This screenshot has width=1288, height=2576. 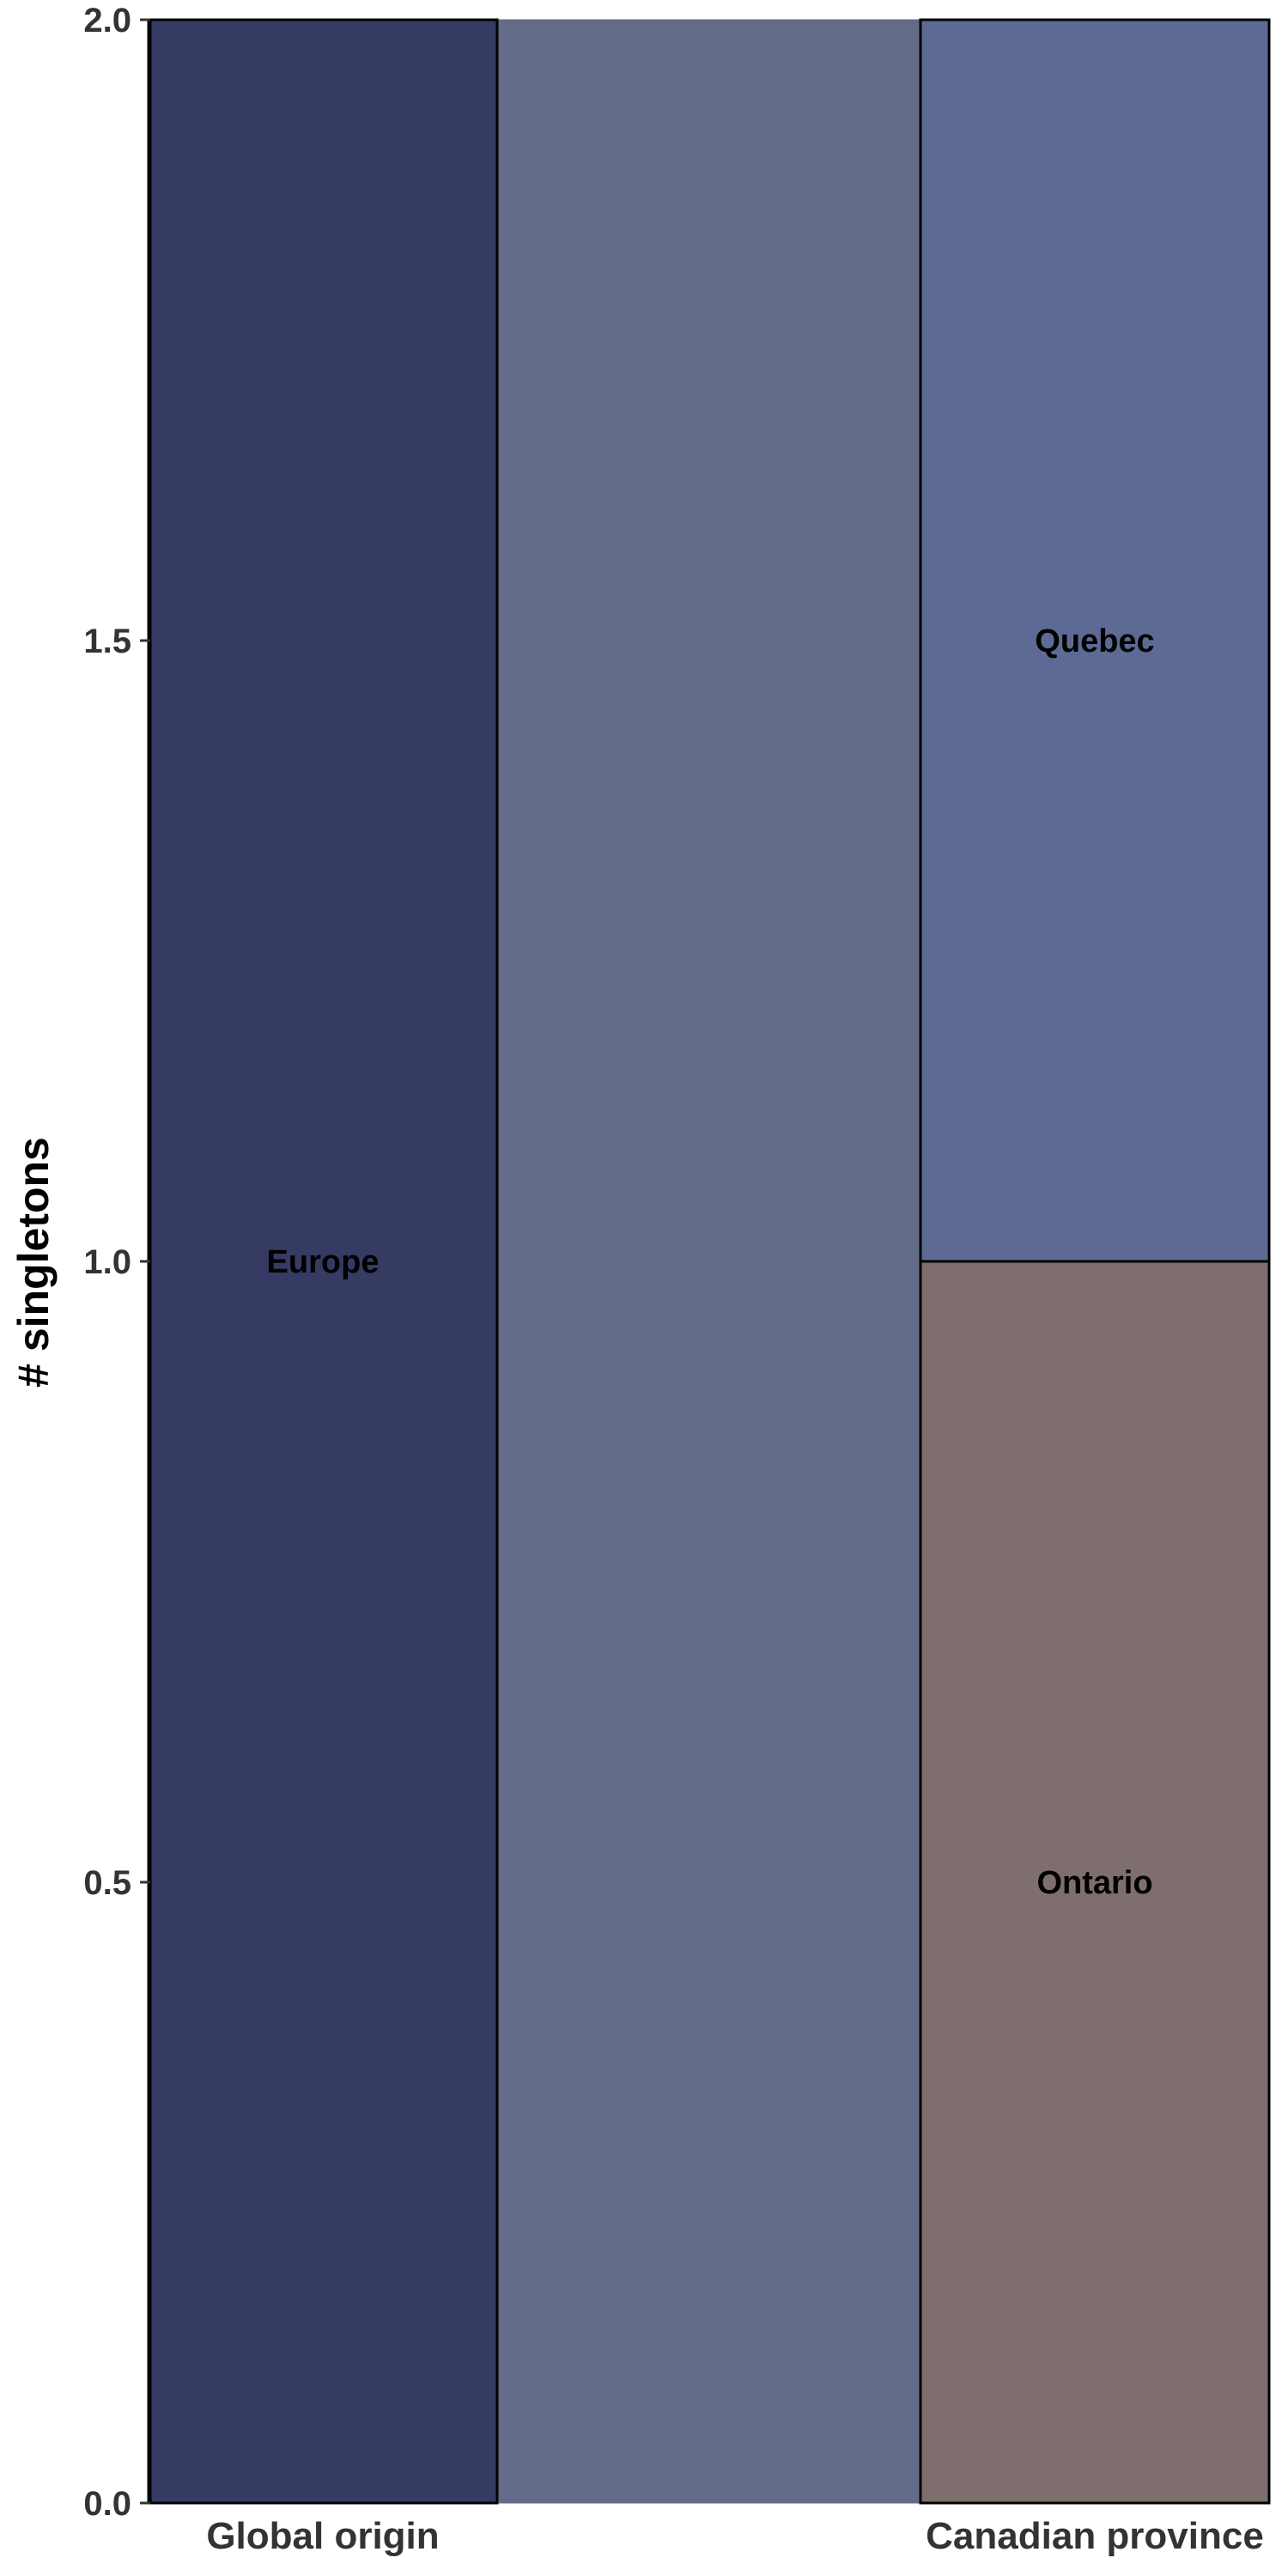 I want to click on x-category-label-canadian-province: Canadian province, so click(x=1095, y=2536).